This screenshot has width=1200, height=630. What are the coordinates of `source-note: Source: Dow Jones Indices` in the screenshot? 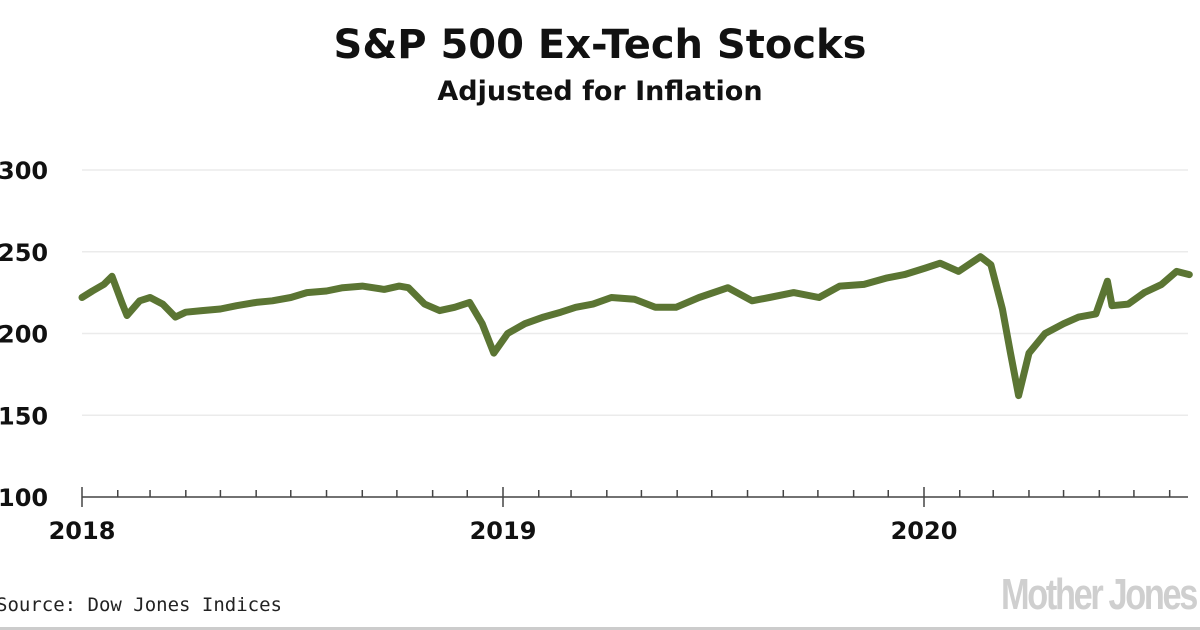 It's located at (141, 605).